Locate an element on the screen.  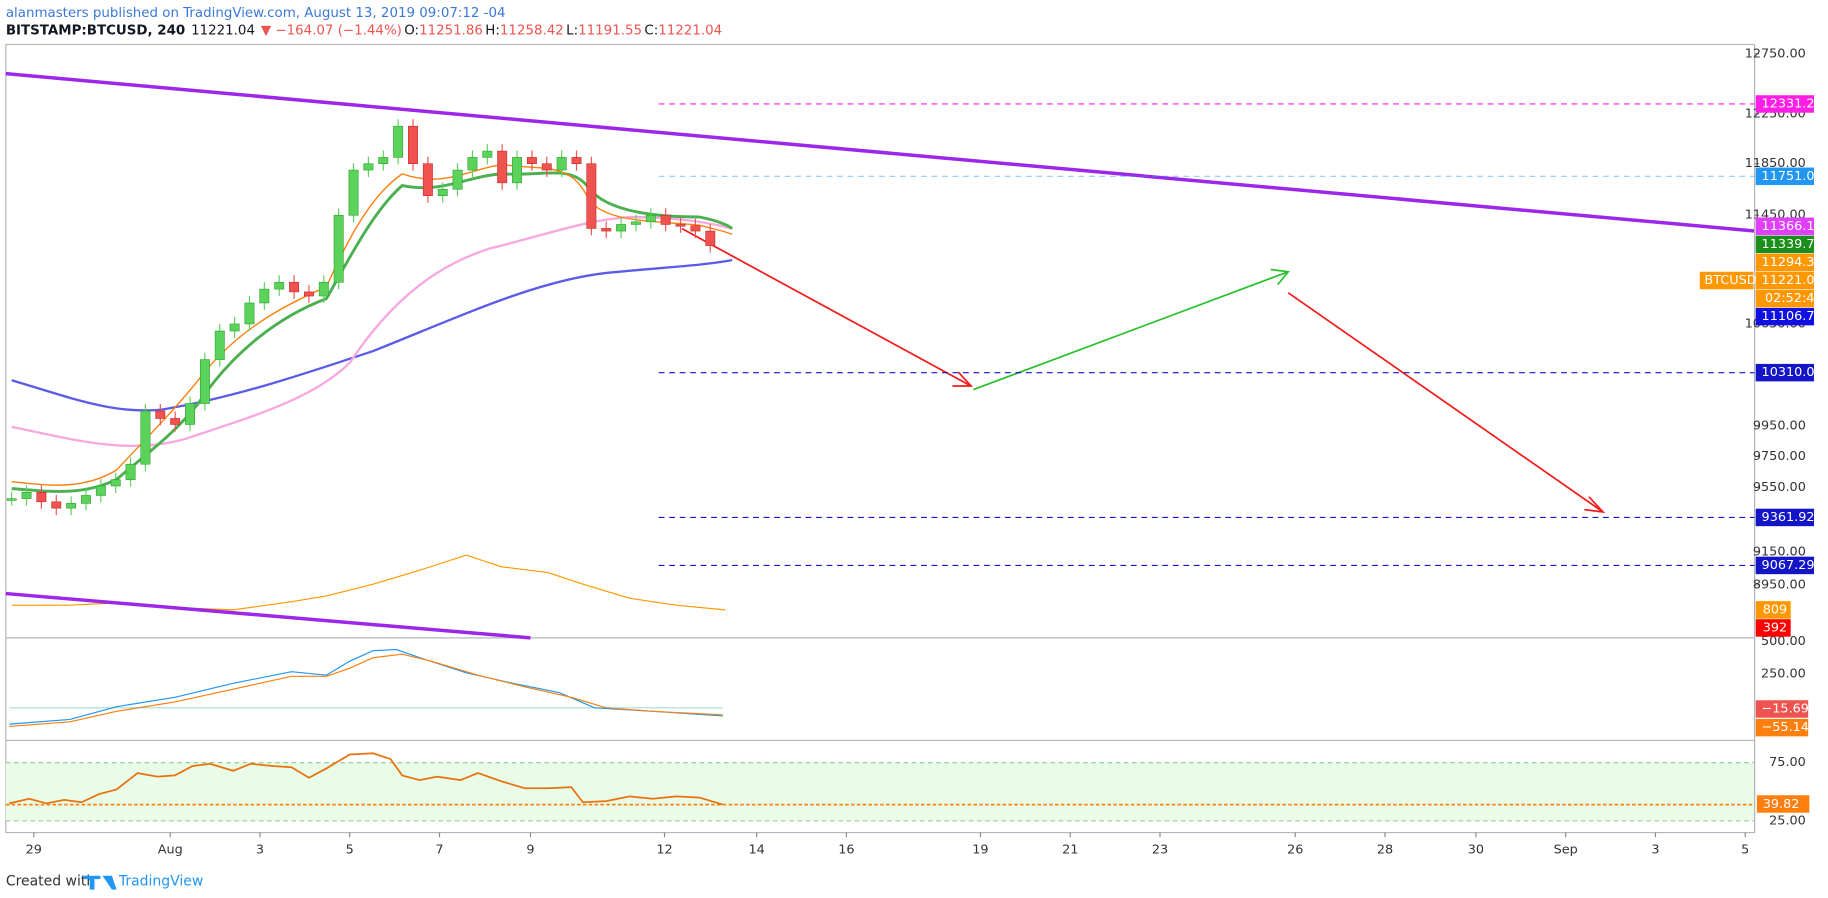
price-tag-label: 11339.75 is located at coordinates (1792, 244).